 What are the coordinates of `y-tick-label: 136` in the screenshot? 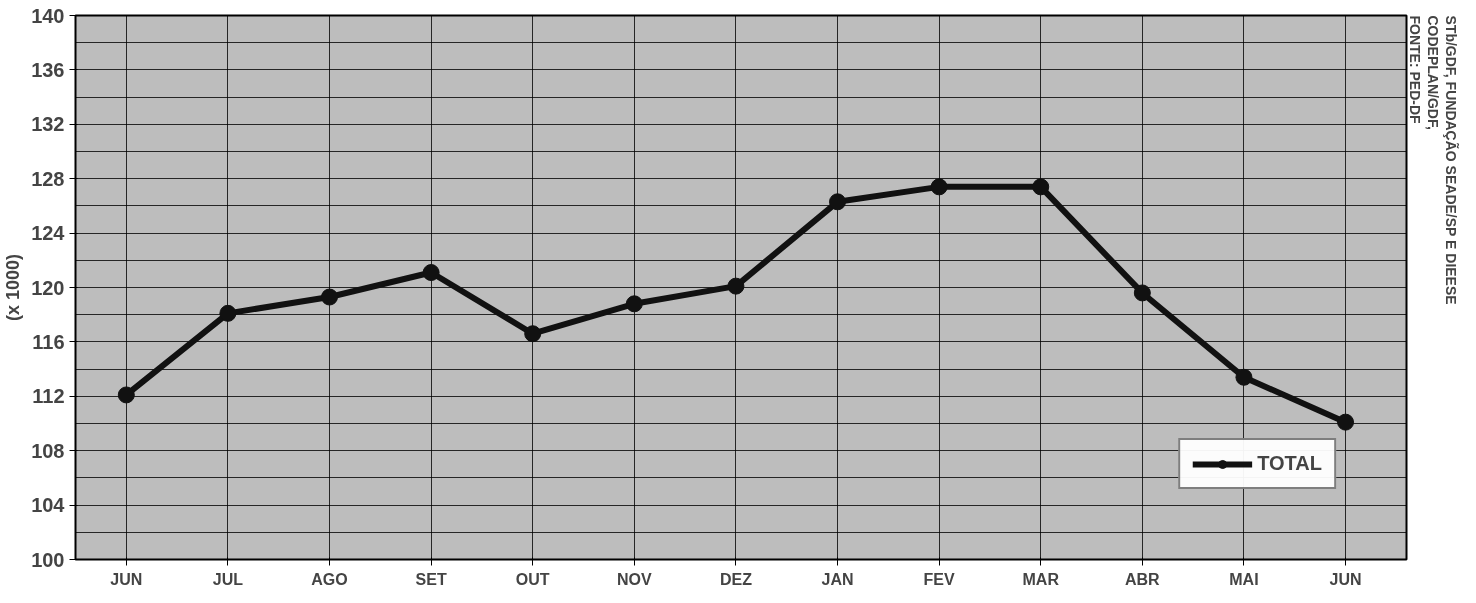 It's located at (48, 69).